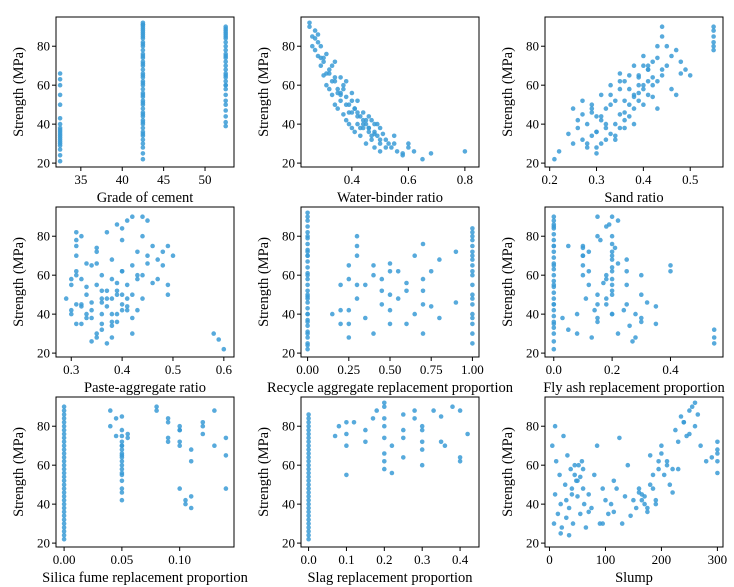  What do you see at coordinates (179, 559) in the screenshot?
I see `x-tick-label: 0.10` at bounding box center [179, 559].